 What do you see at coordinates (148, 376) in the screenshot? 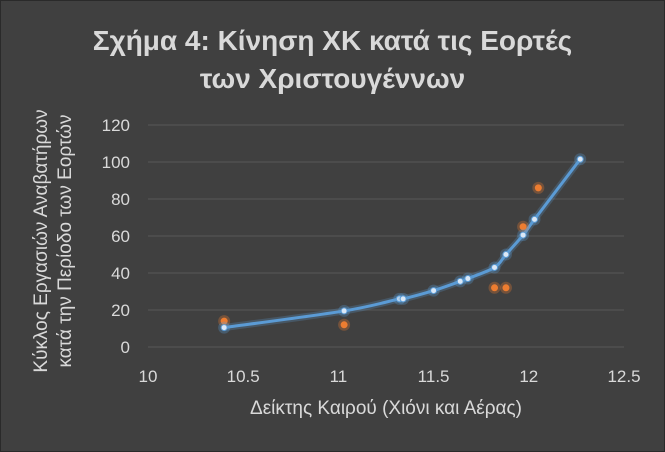
I see `x-tick-label: 10` at bounding box center [148, 376].